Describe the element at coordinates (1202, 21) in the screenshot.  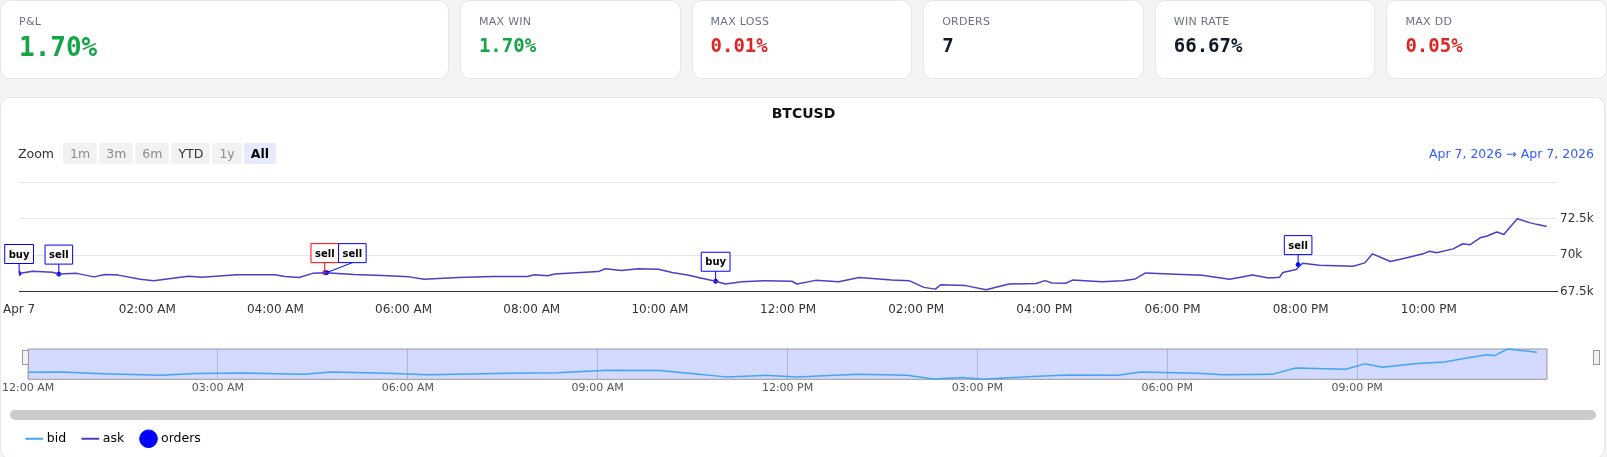
I see `text: WIN RATE` at that location.